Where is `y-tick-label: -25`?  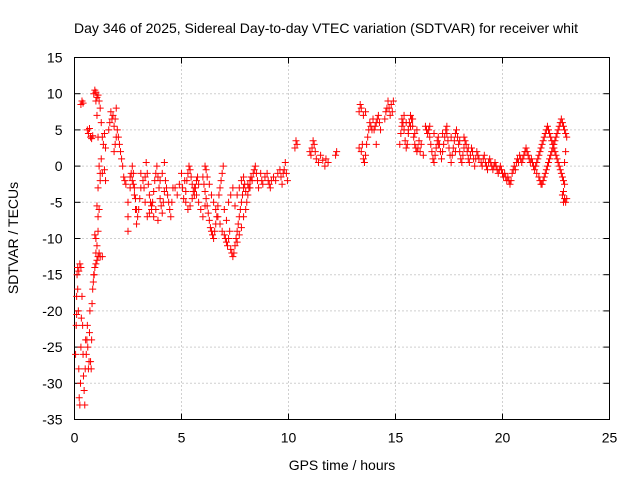 y-tick-label: -25 is located at coordinates (52, 347).